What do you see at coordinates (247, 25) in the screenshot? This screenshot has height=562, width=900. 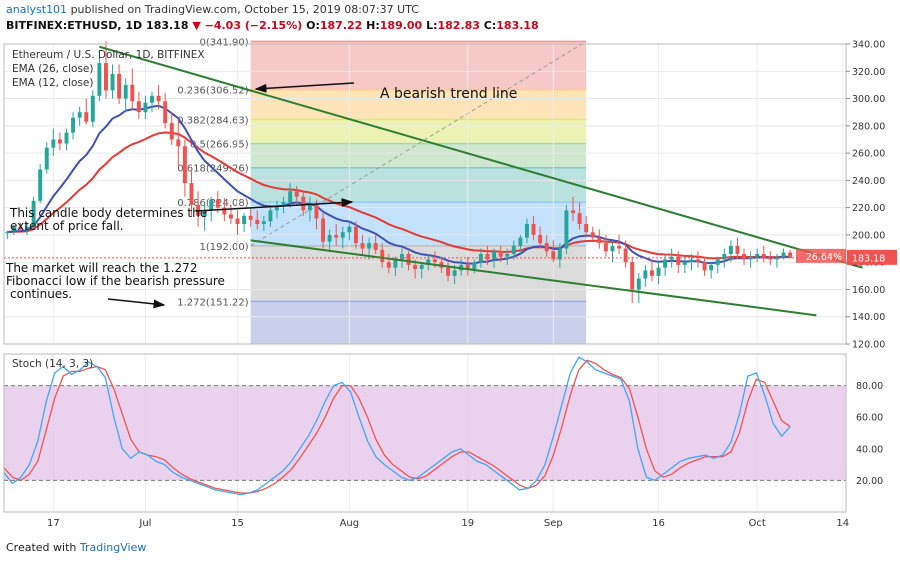 I see `price-change: ▼ −4.03 (−2.15%)` at bounding box center [247, 25].